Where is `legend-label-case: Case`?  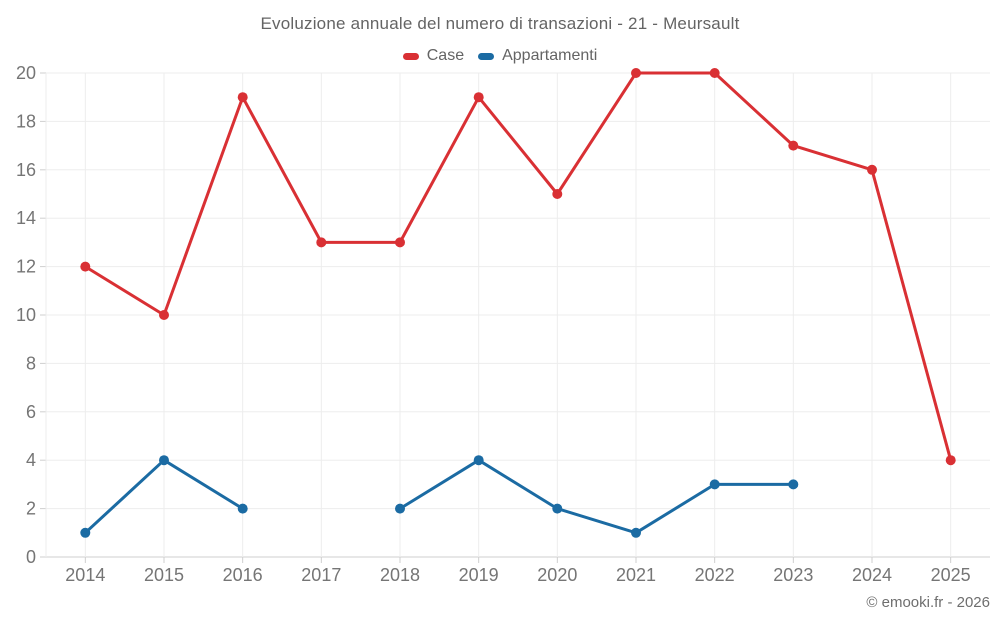 legend-label-case: Case is located at coordinates (445, 55).